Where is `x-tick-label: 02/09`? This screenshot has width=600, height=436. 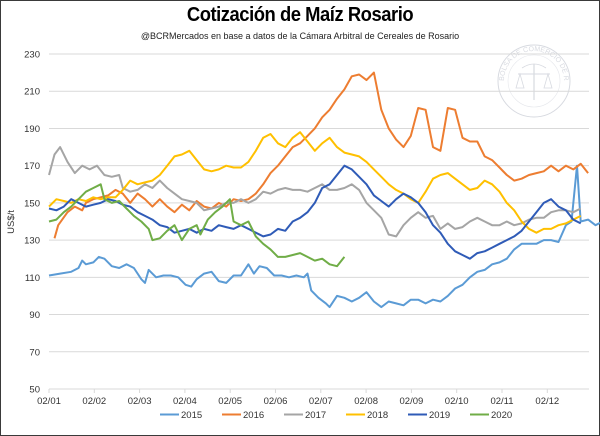
x-tick-label: 02/09 is located at coordinates (412, 401).